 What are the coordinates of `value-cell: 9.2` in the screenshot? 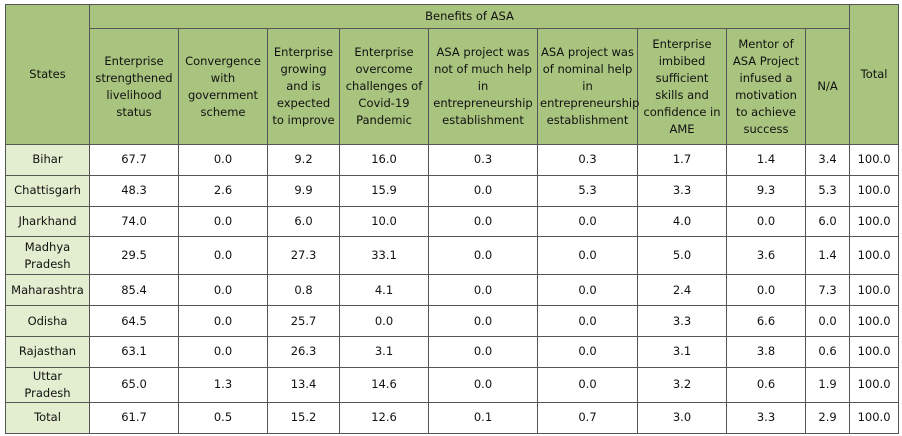 It's located at (303, 160).